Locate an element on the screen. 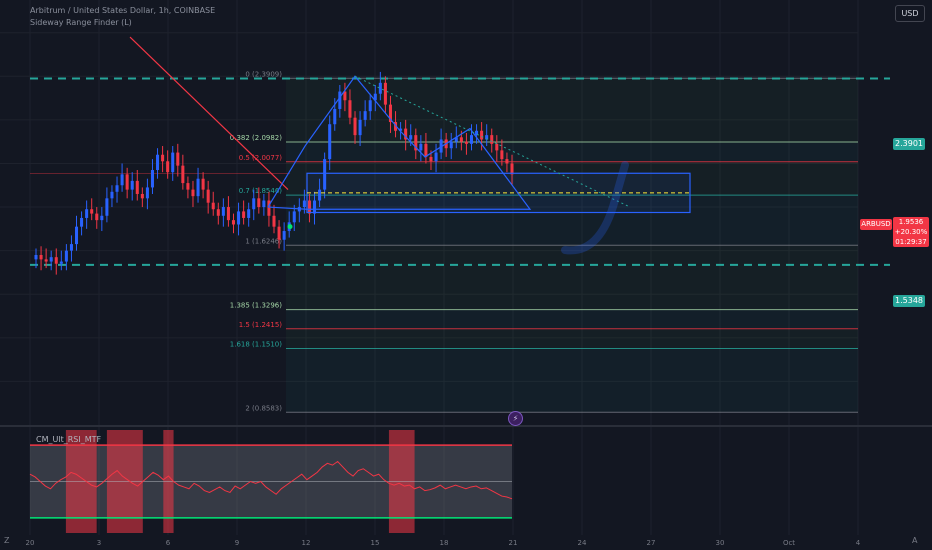  price-change: +20.30% is located at coordinates (911, 232).